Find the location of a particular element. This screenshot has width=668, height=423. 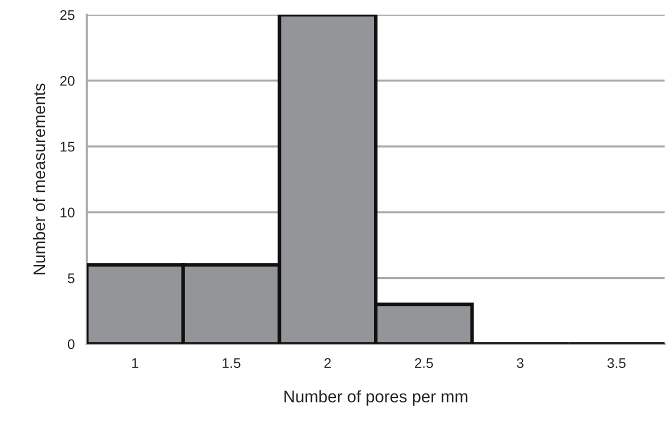

y-tick-label: 15 is located at coordinates (67, 147).